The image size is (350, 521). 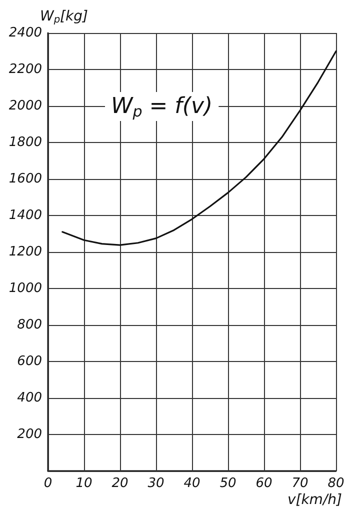 What do you see at coordinates (314, 500) in the screenshot?
I see `x-axis-title: v[km/h]` at bounding box center [314, 500].